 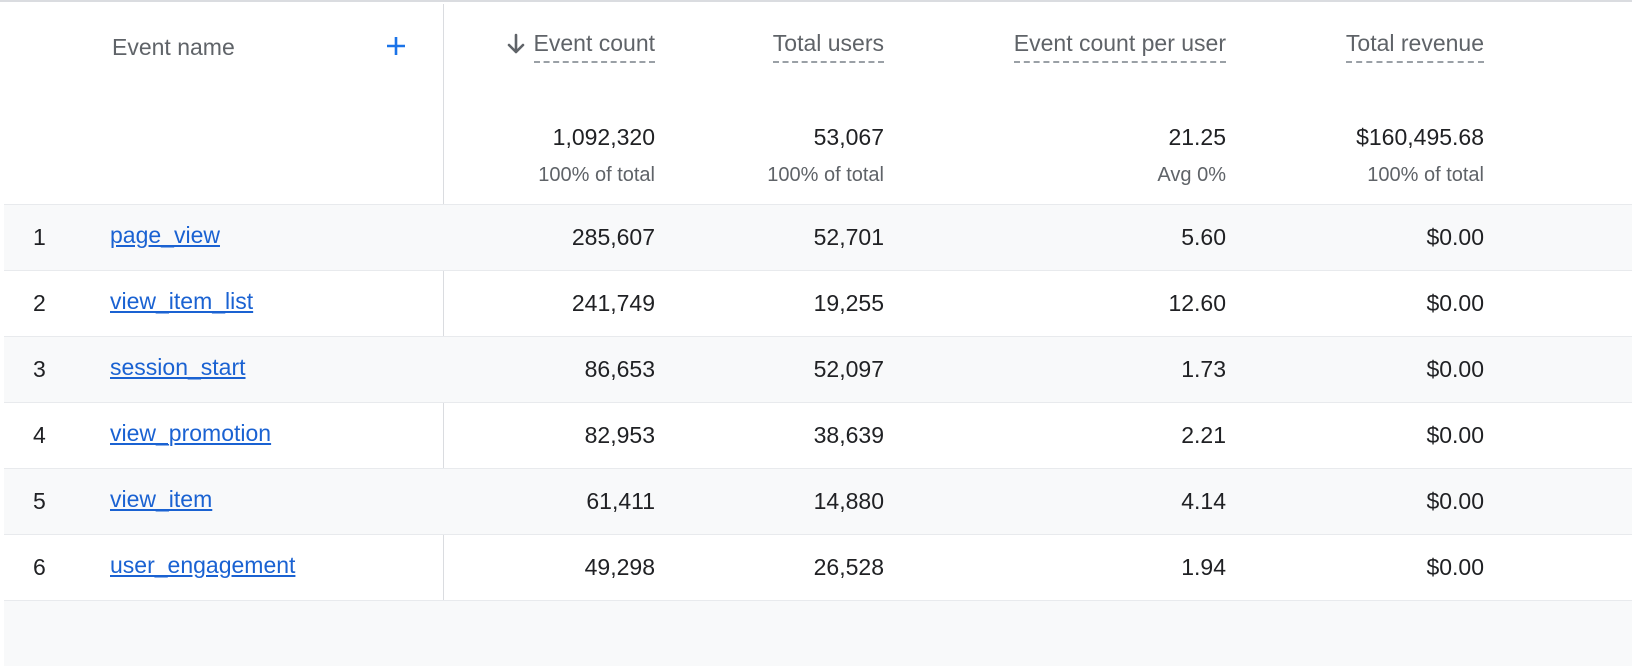 I want to click on column-divider, so click(x=443, y=306).